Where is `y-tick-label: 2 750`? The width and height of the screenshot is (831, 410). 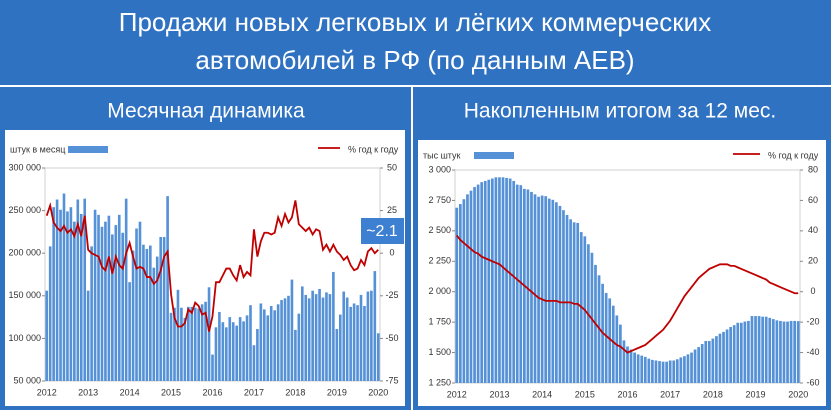 y-tick-label: 2 750 is located at coordinates (439, 200).